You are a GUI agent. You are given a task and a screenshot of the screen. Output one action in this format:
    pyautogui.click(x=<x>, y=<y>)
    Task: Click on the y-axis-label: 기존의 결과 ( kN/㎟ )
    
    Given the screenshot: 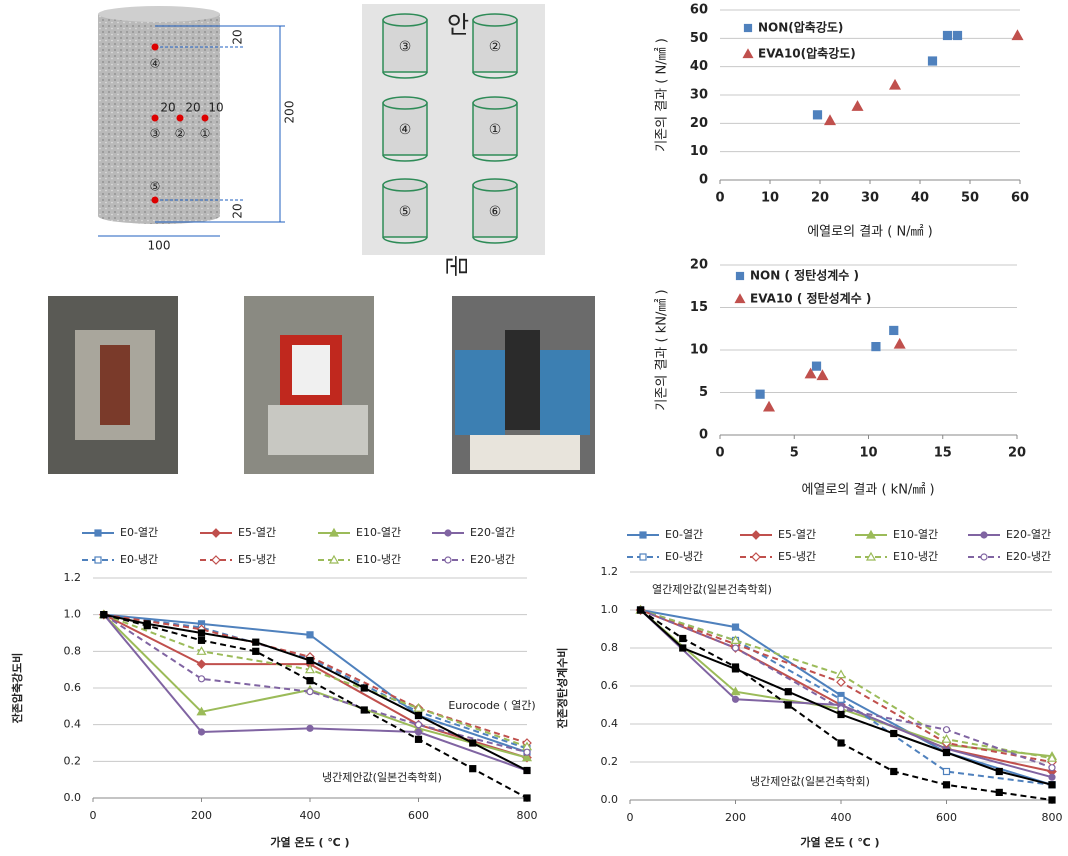 What is the action you would take?
    pyautogui.click(x=662, y=349)
    